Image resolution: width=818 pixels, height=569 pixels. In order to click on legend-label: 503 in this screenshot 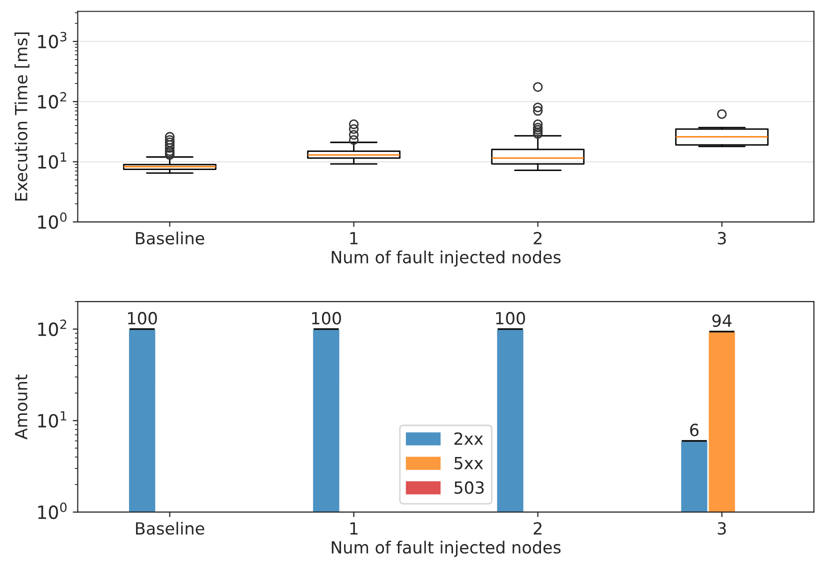, I will do `click(469, 487)`.